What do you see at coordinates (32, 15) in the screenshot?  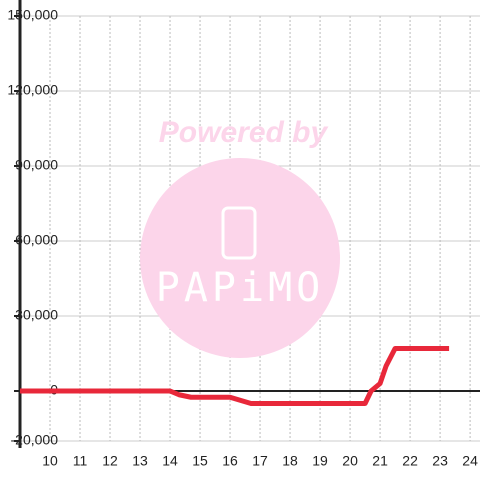 I see `y-tick-label: 150,000` at bounding box center [32, 15].